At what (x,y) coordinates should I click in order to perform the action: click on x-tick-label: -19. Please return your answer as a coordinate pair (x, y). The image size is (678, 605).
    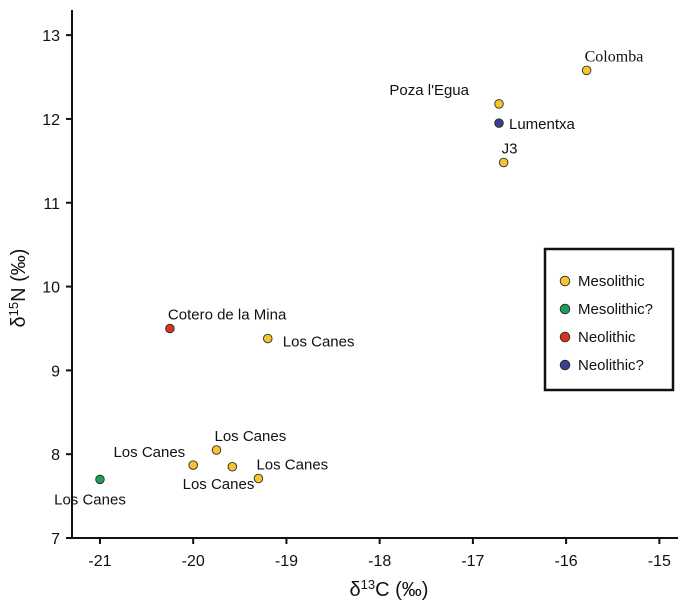
    Looking at the image, I should click on (286, 561).